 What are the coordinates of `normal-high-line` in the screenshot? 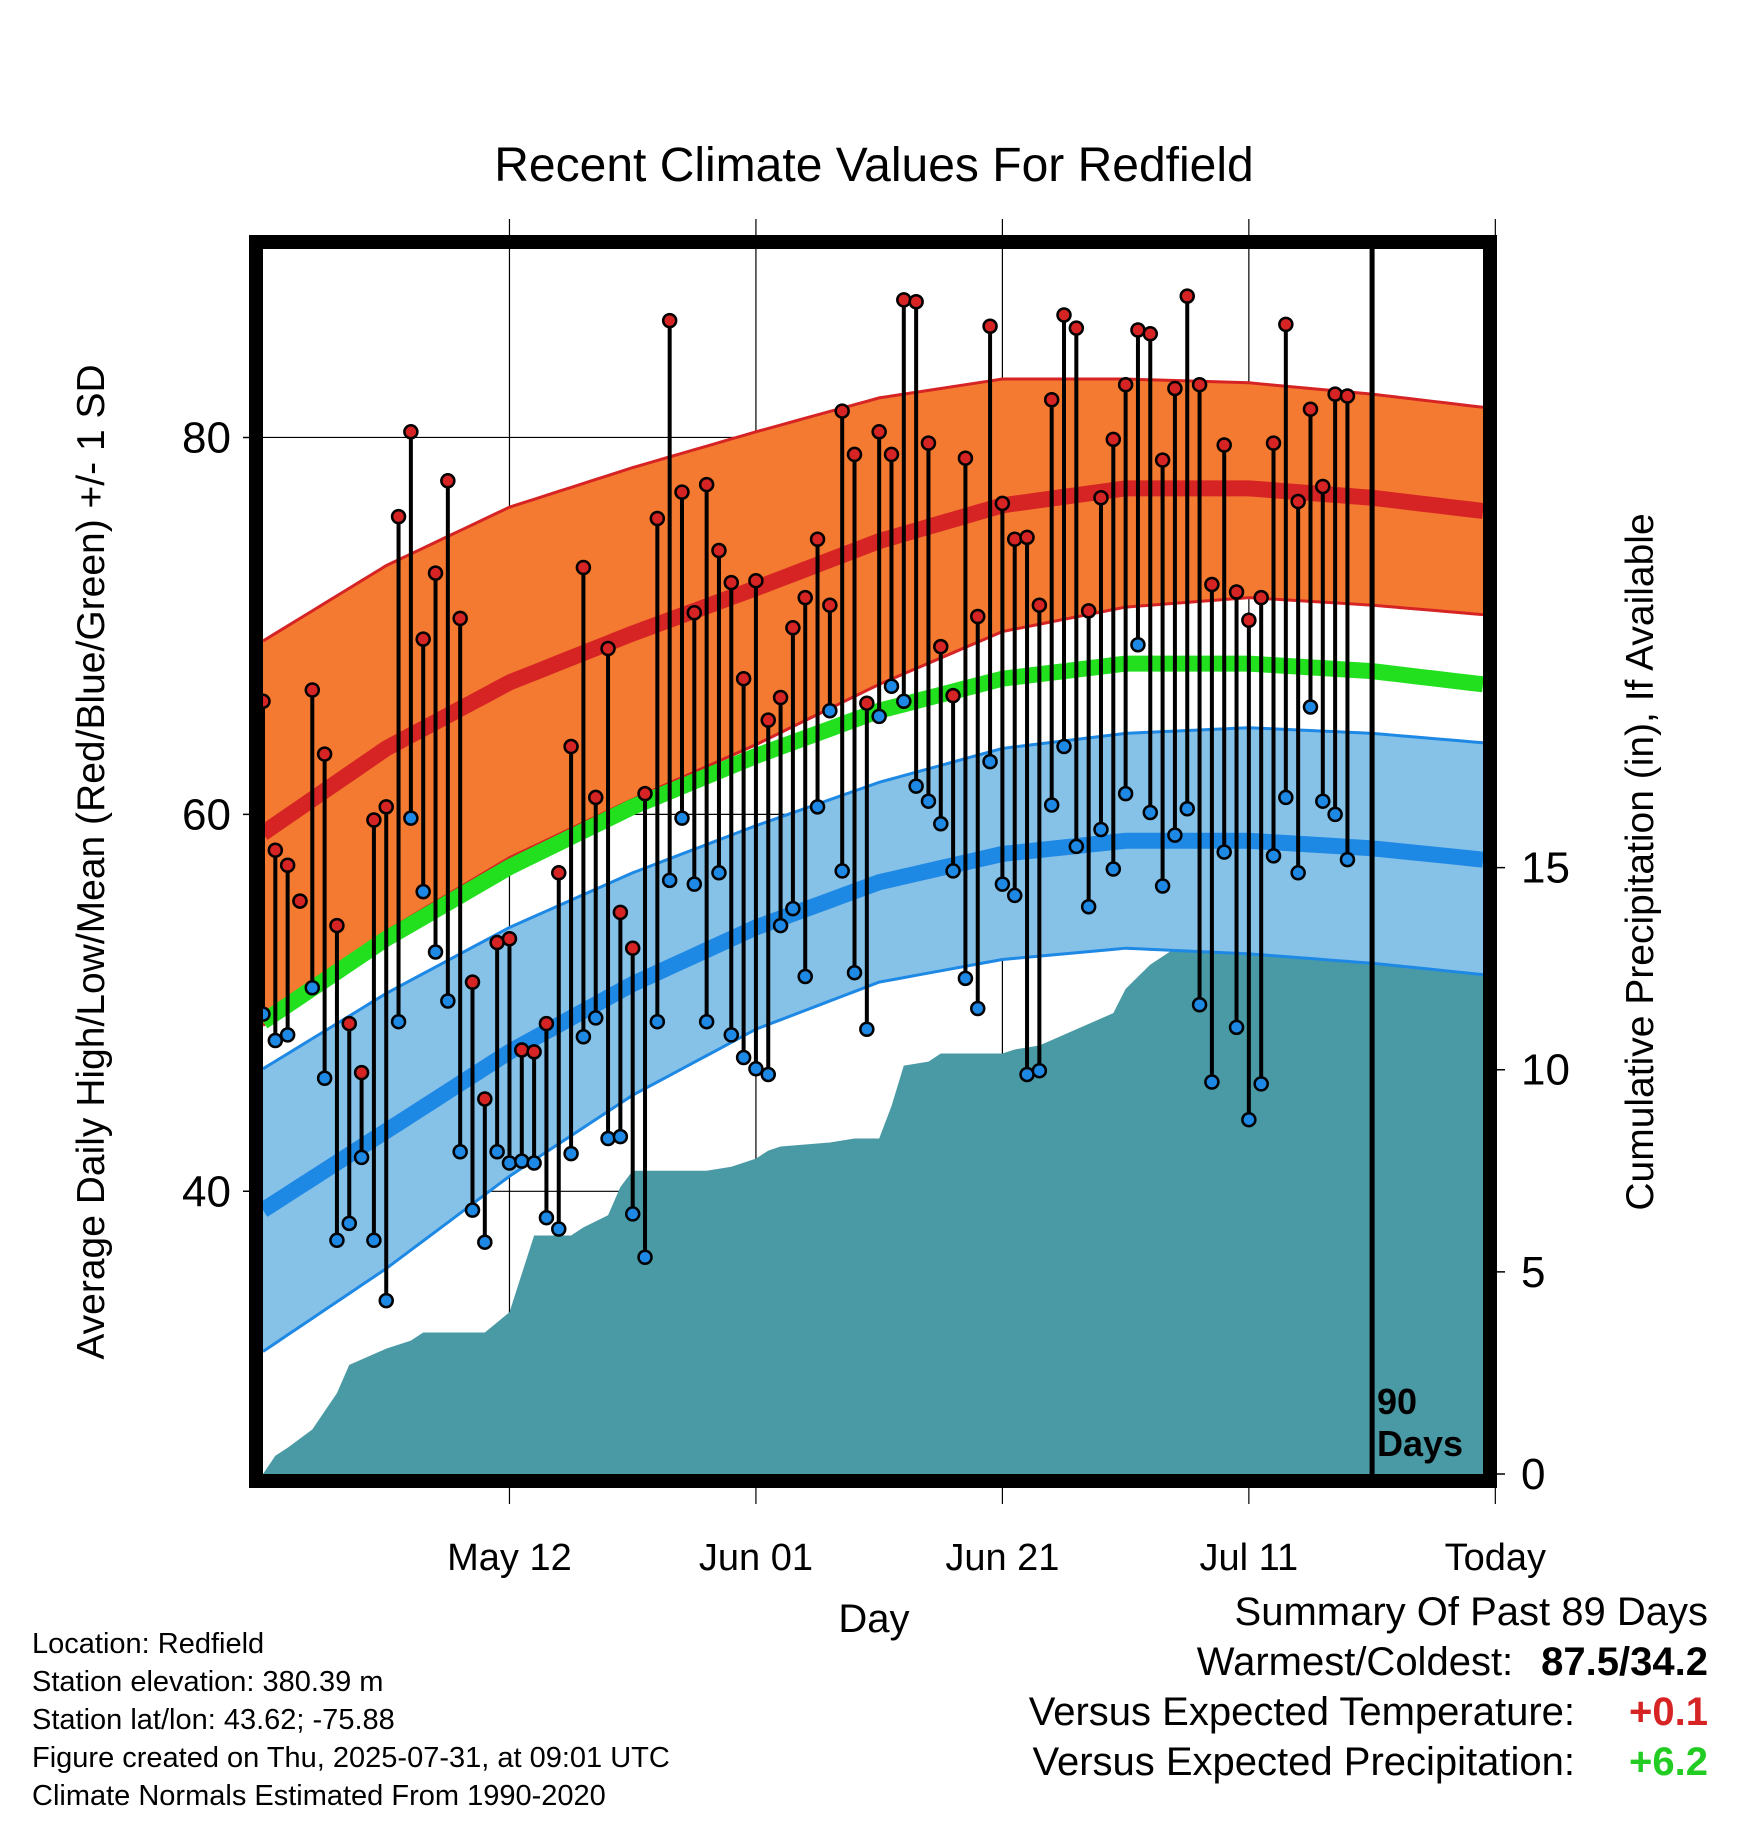 It's located at (873, 660).